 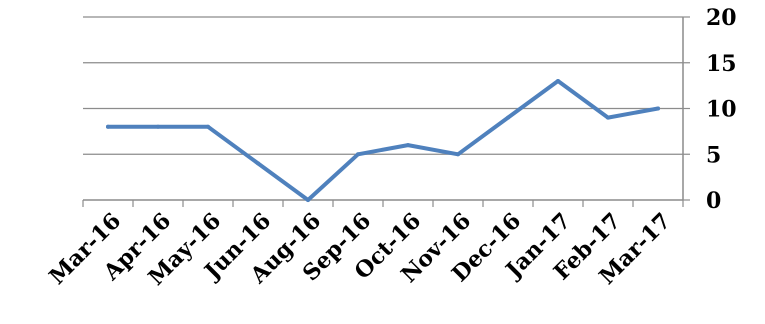 I want to click on y-tick-label: 5, so click(x=713, y=155).